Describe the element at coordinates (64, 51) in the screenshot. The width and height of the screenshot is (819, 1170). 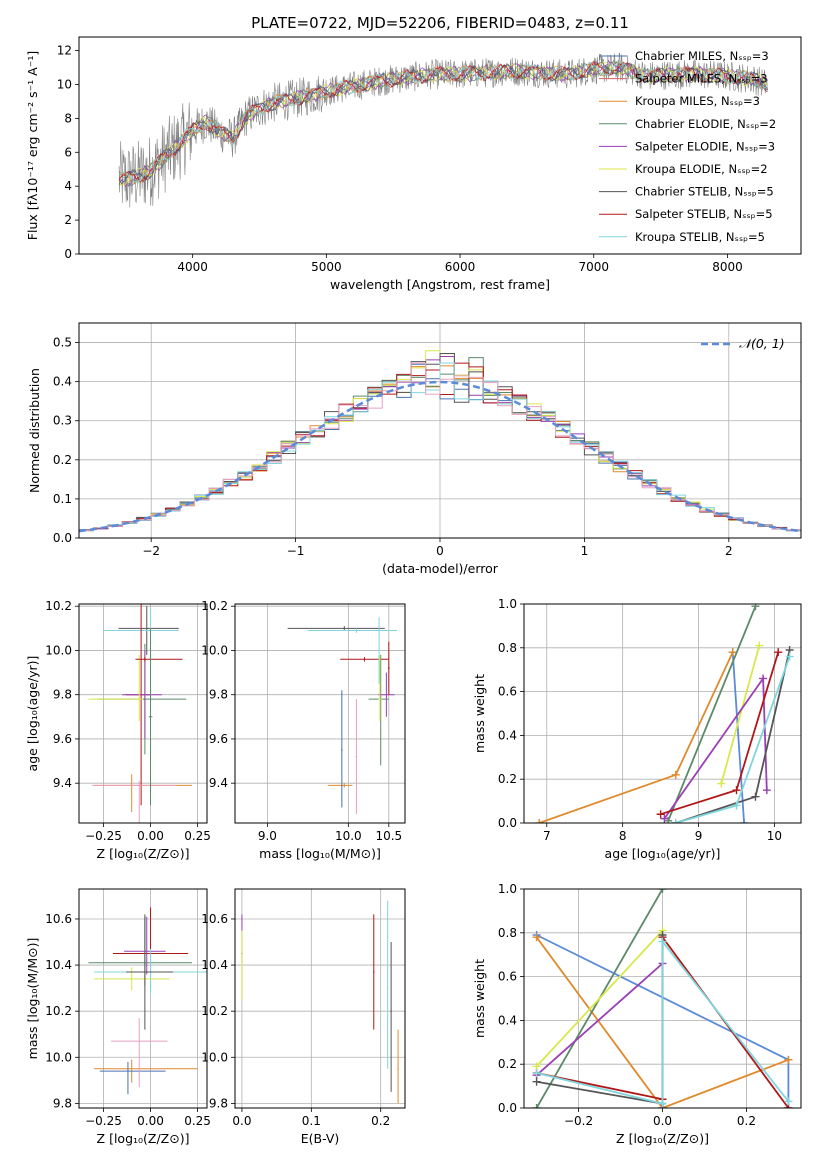
I see `y-tick-label: 12` at that location.